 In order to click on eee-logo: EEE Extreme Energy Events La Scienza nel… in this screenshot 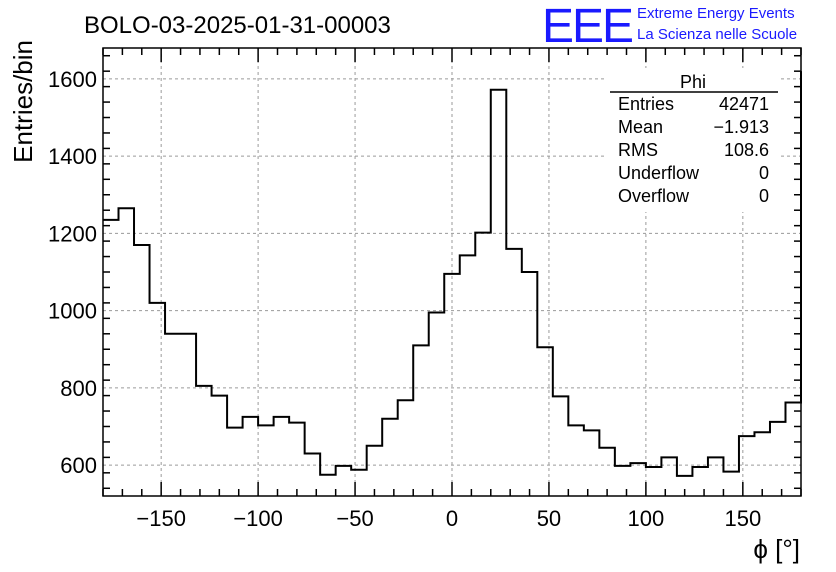, I will do `click(669, 26)`.